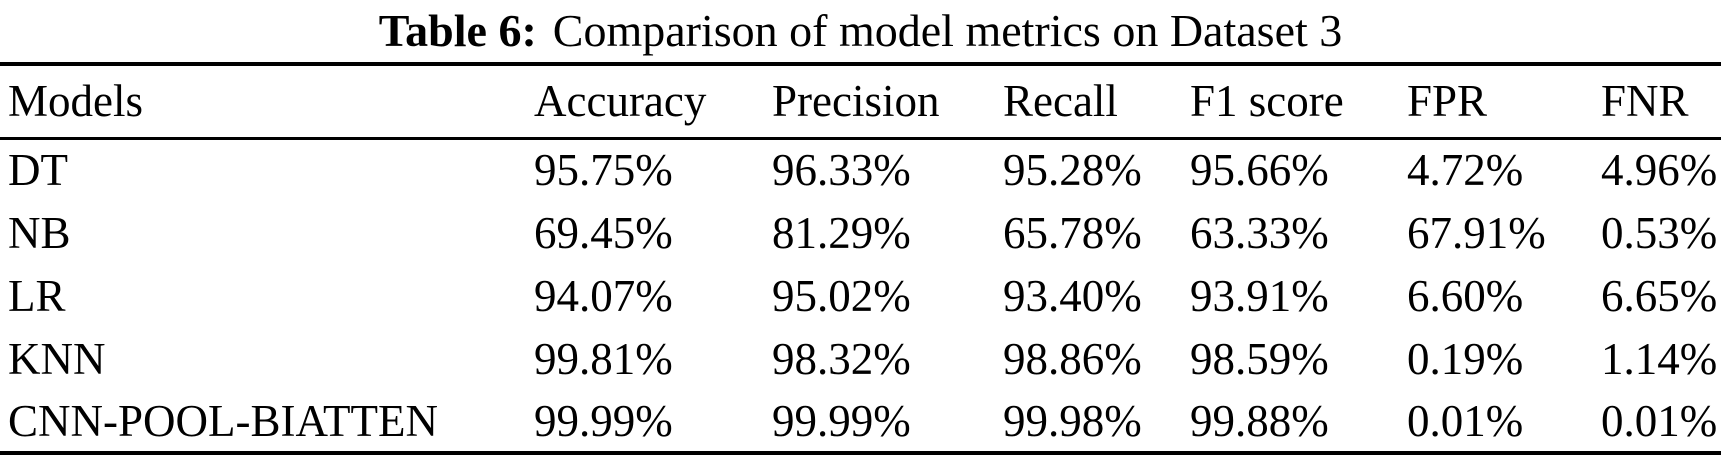 This screenshot has width=1721, height=475. I want to click on column-header-precision: Precision, so click(887, 102).